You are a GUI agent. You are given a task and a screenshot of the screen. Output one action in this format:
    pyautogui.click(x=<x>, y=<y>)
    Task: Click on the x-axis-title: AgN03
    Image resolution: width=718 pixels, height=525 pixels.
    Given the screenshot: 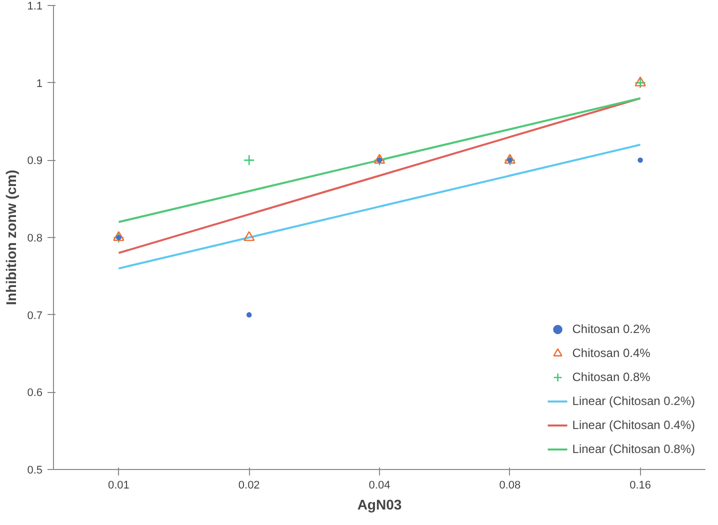 What is the action you would take?
    pyautogui.click(x=379, y=504)
    